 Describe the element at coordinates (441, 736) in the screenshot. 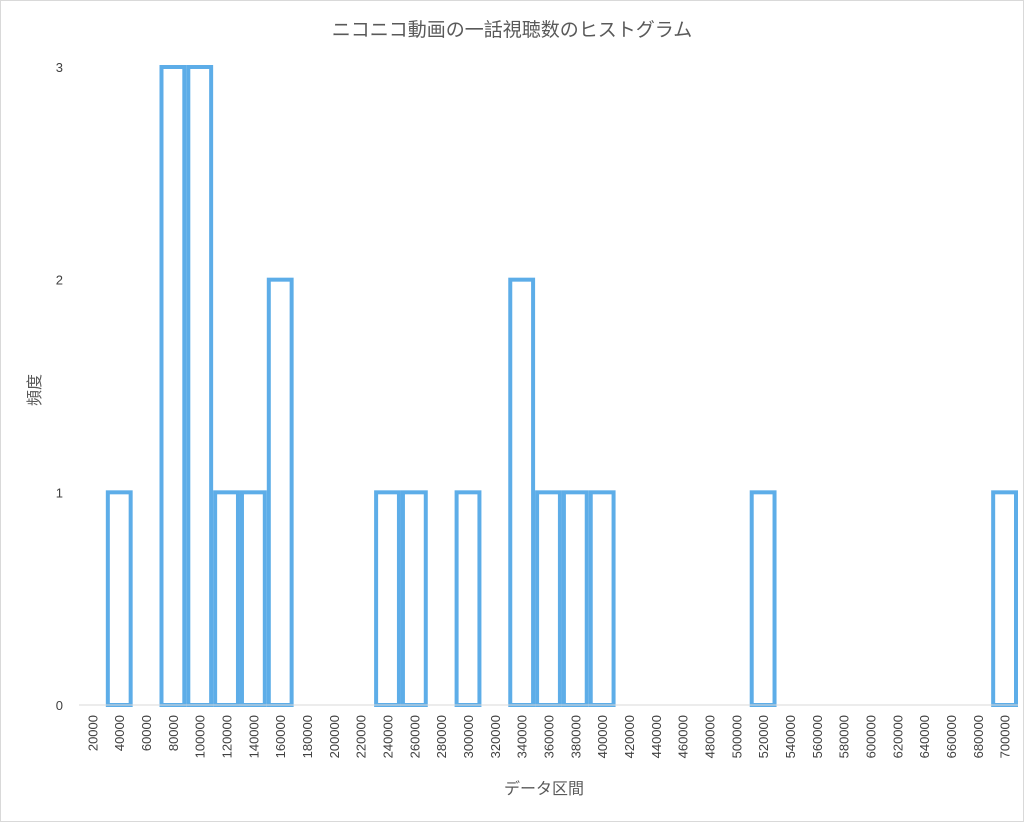

I see `x-tick-label: 280000` at that location.